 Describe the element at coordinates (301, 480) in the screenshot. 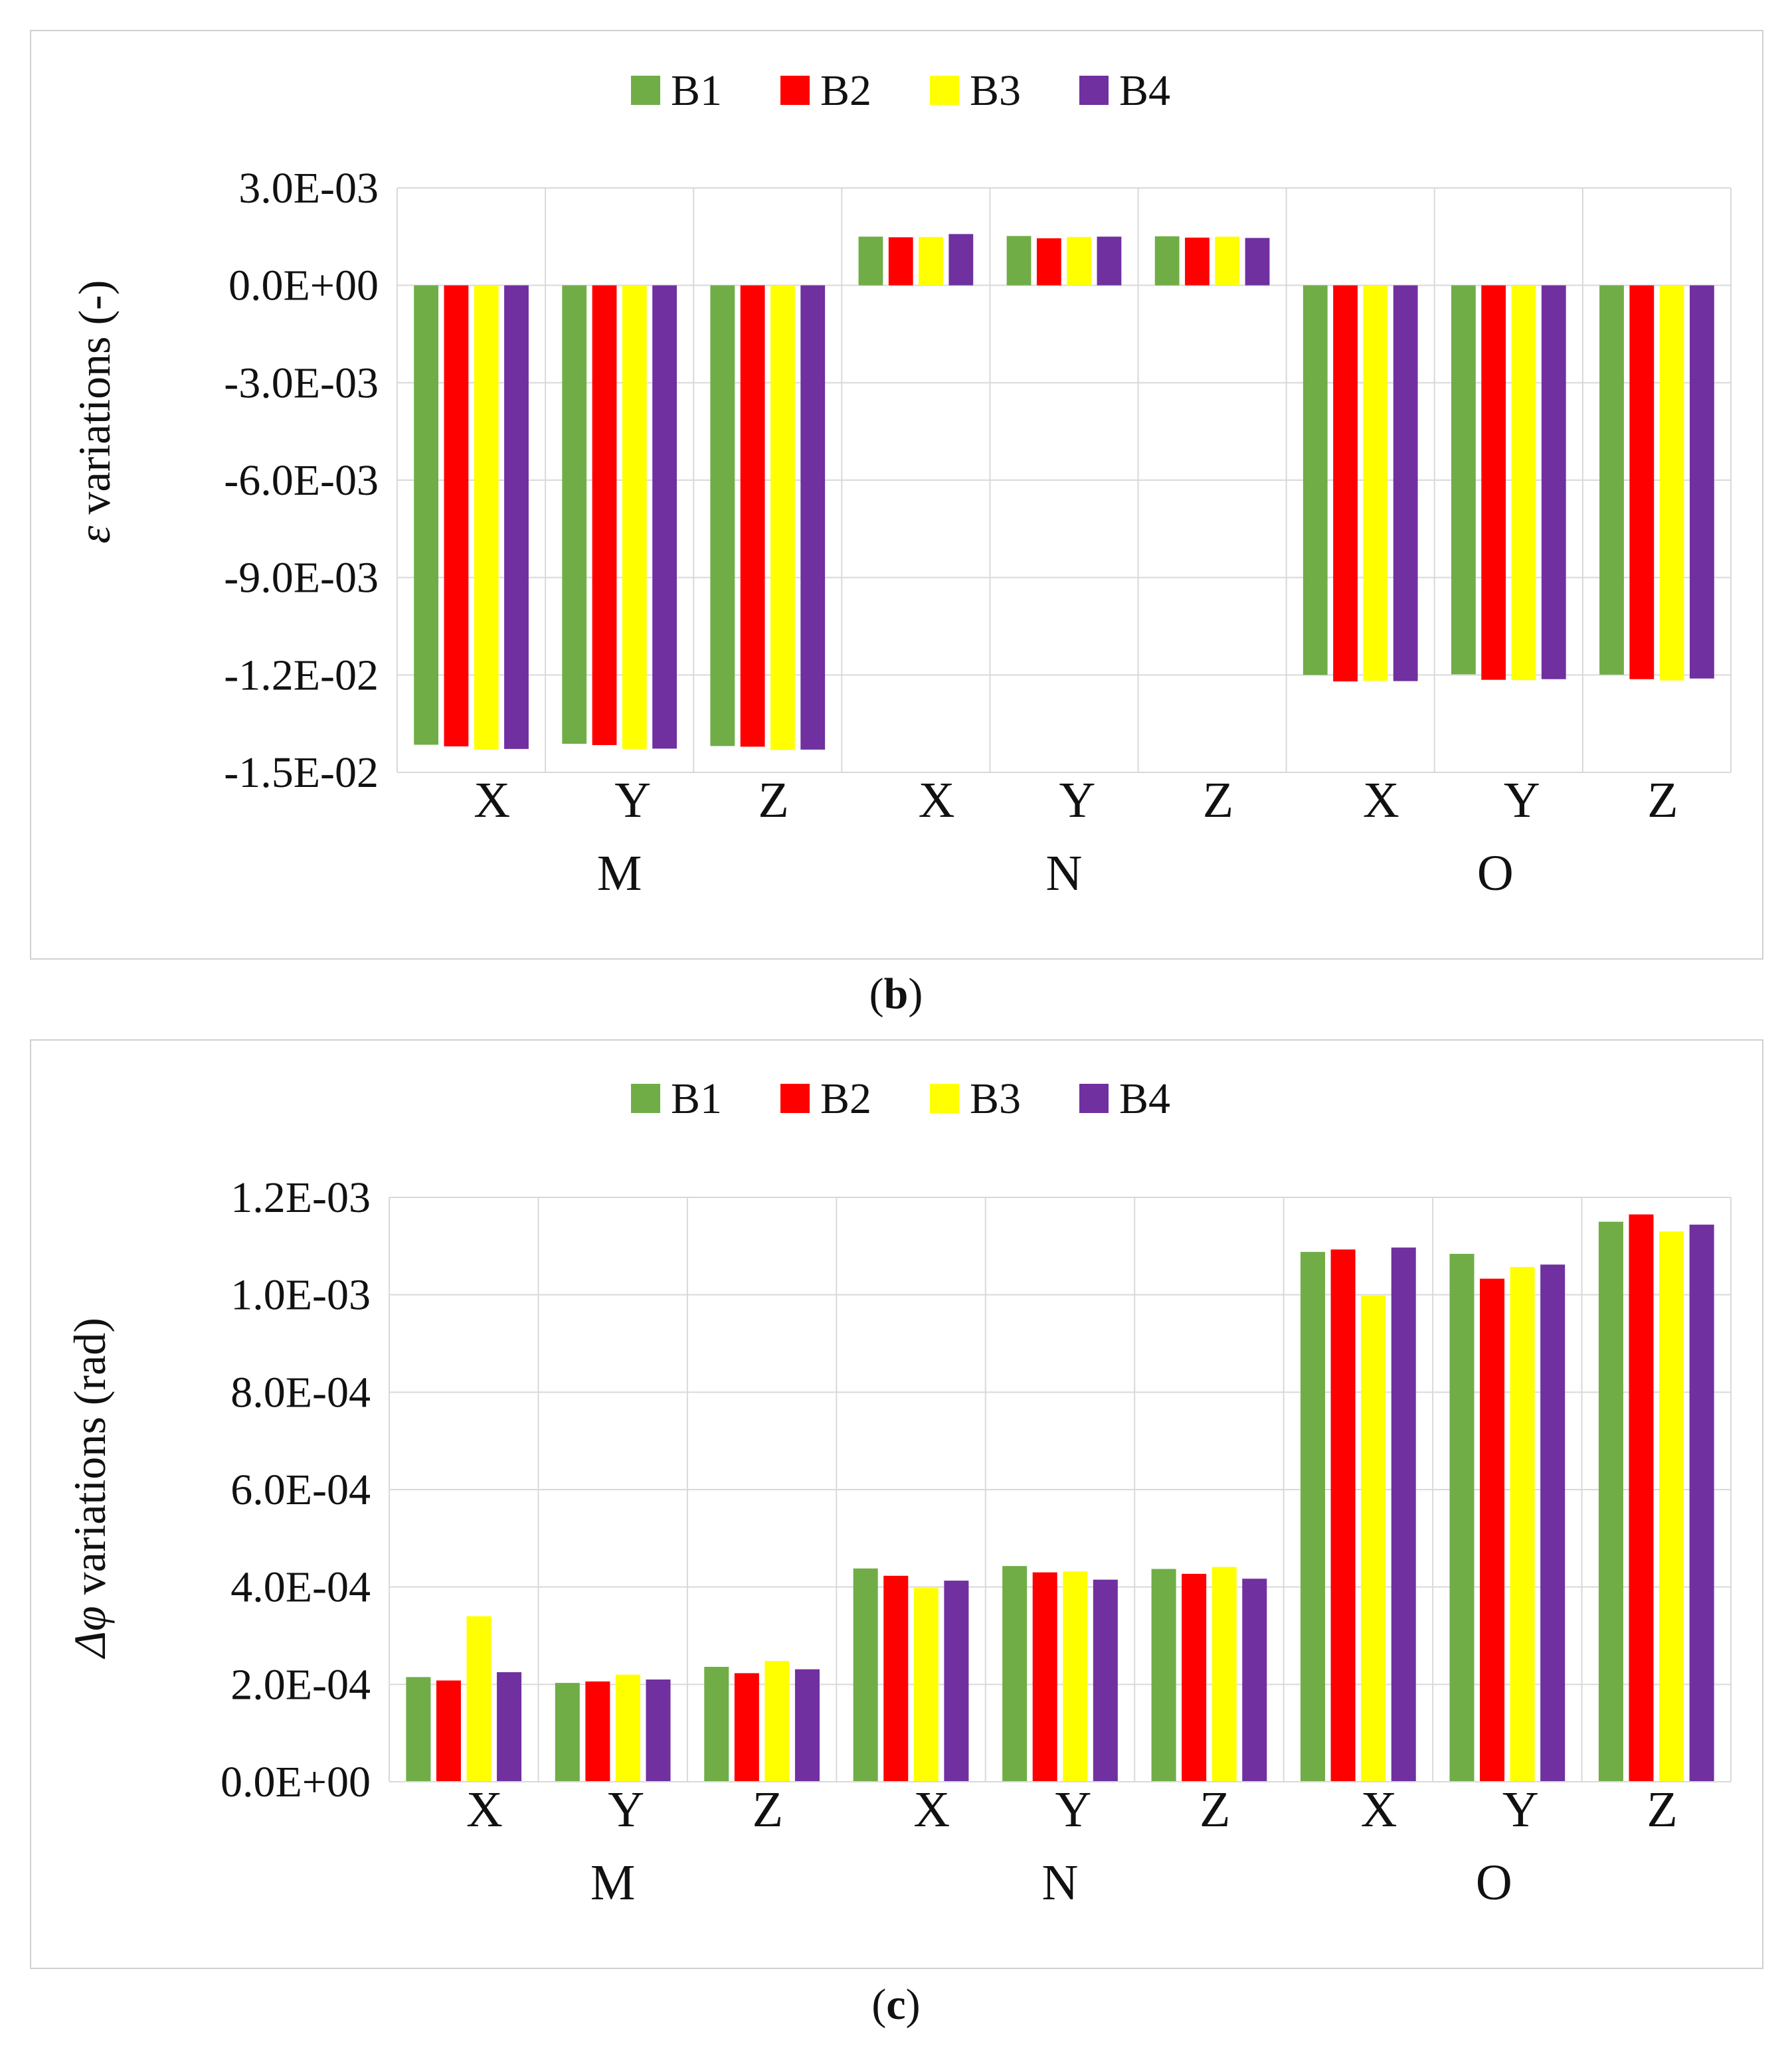

I see `y-tick-label: -6.0E-03` at that location.